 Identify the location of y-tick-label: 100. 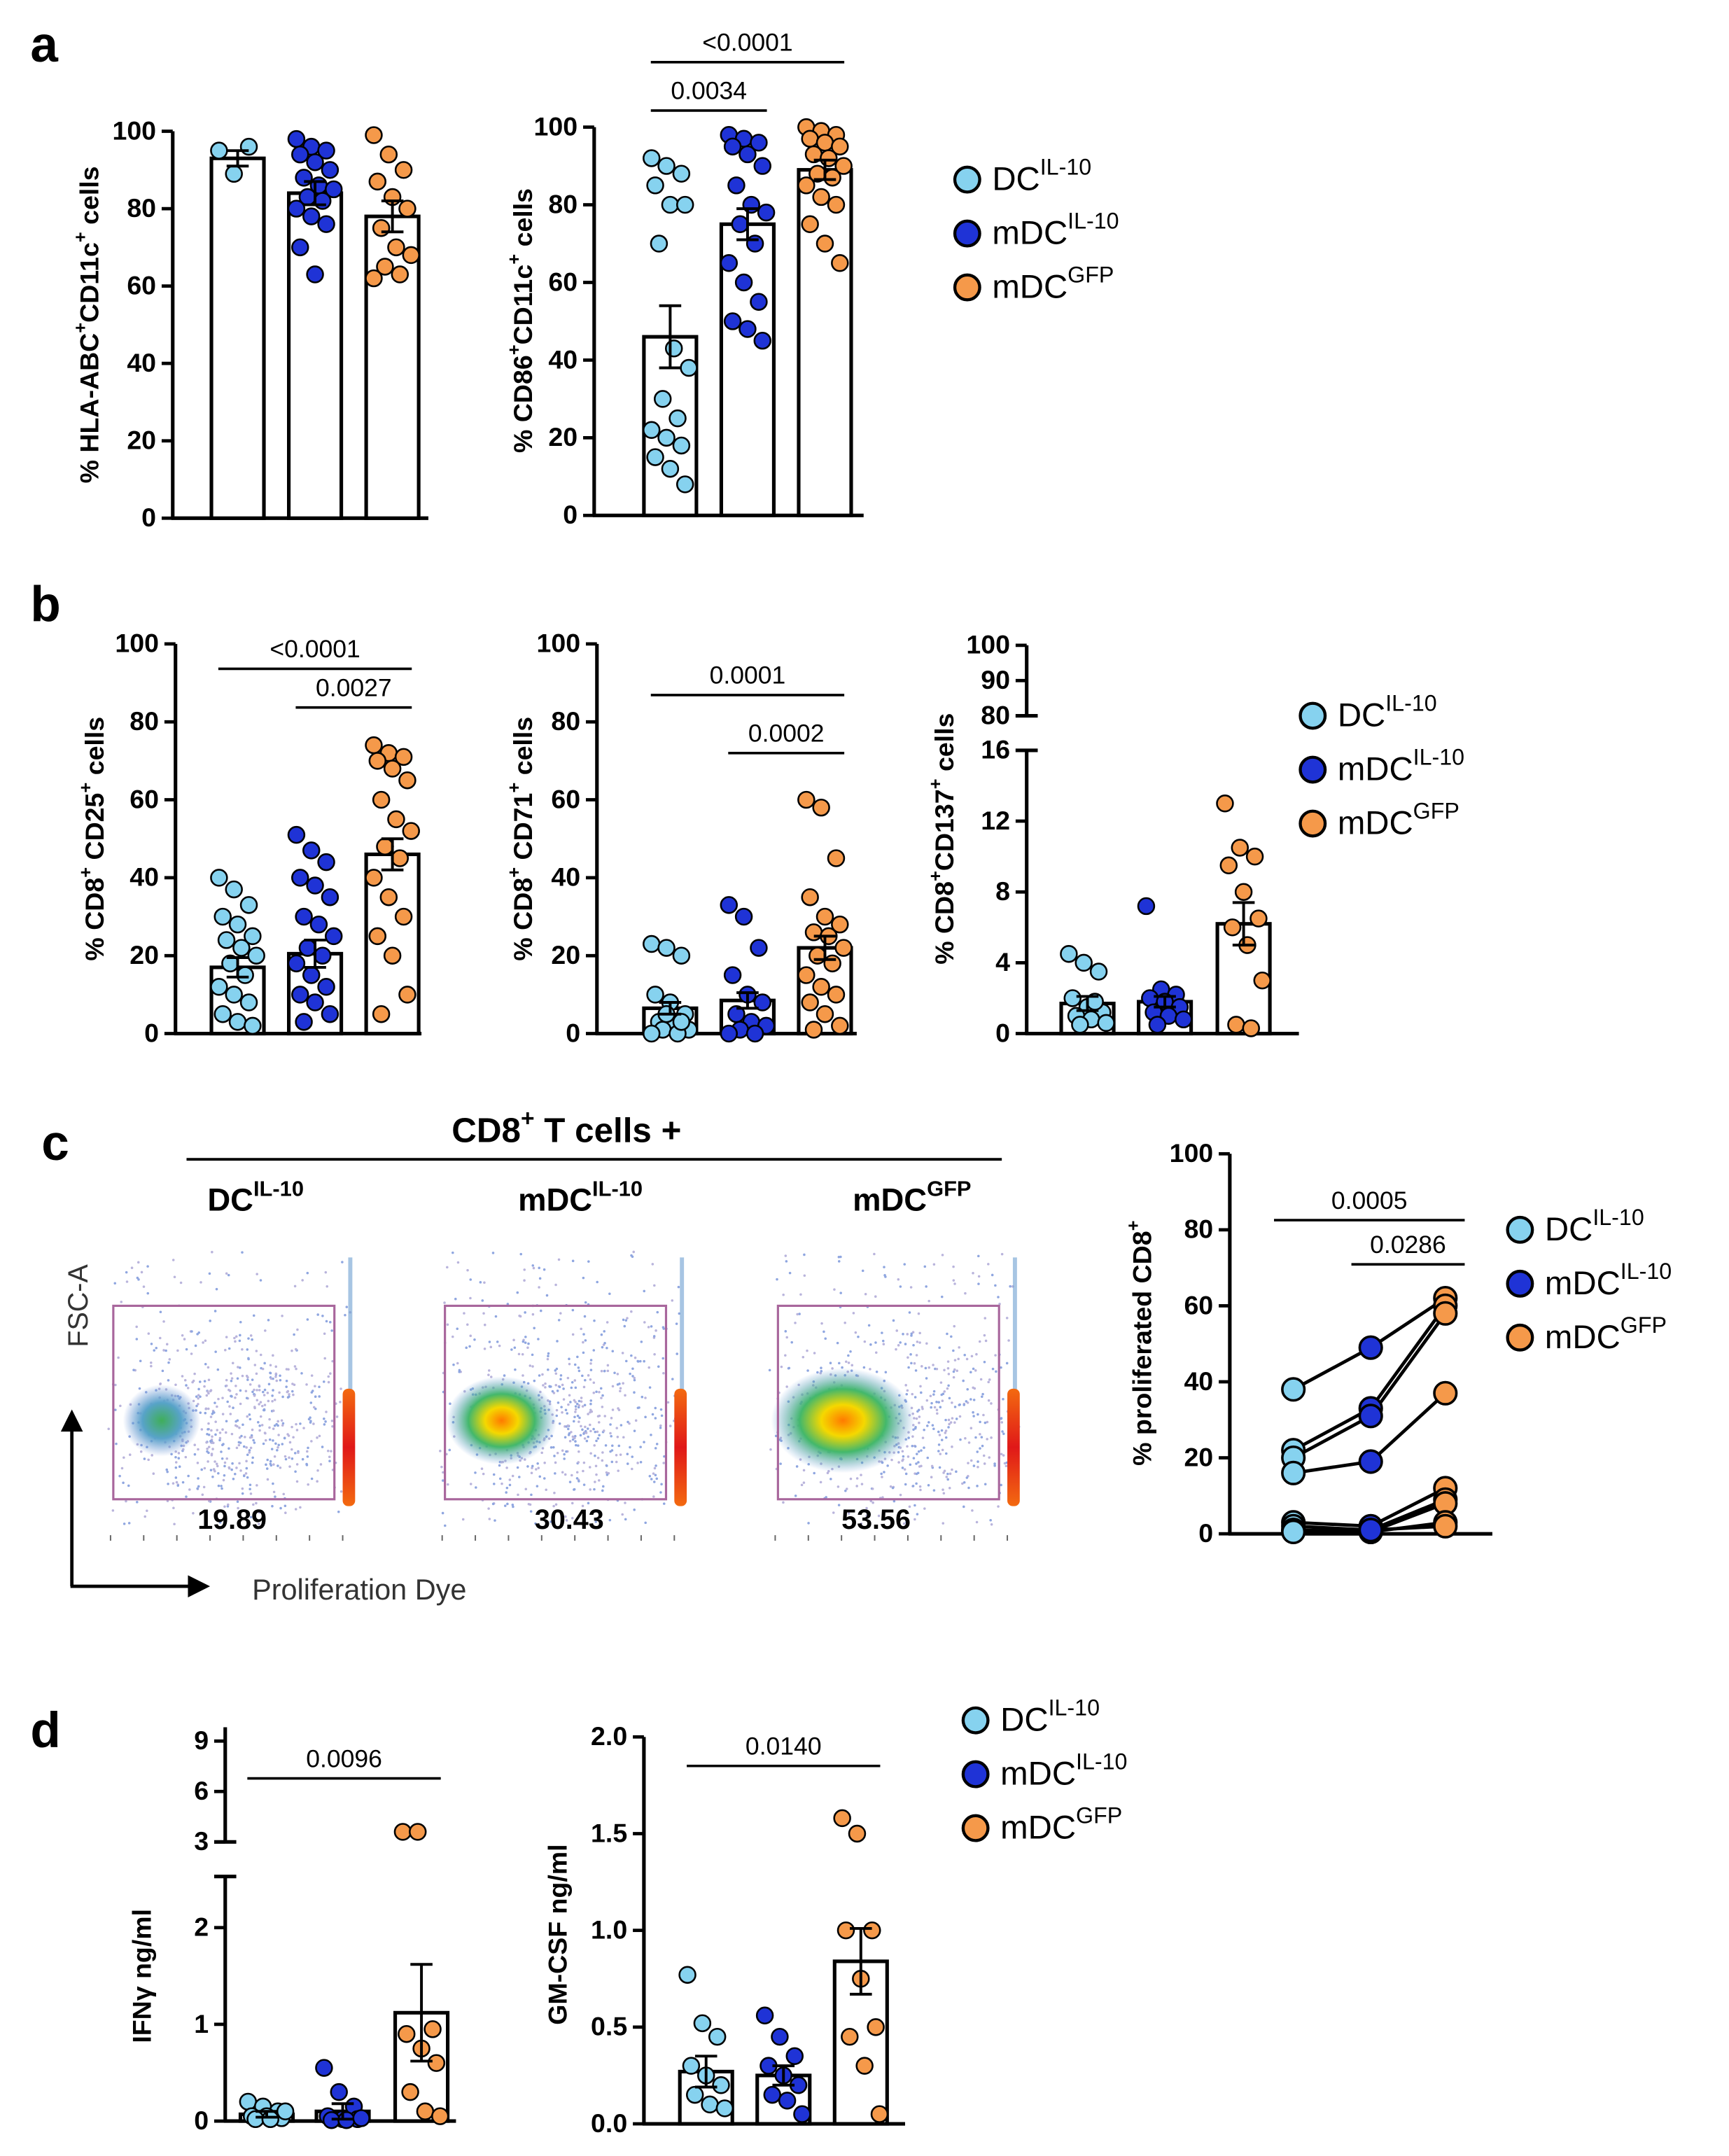
(988, 644).